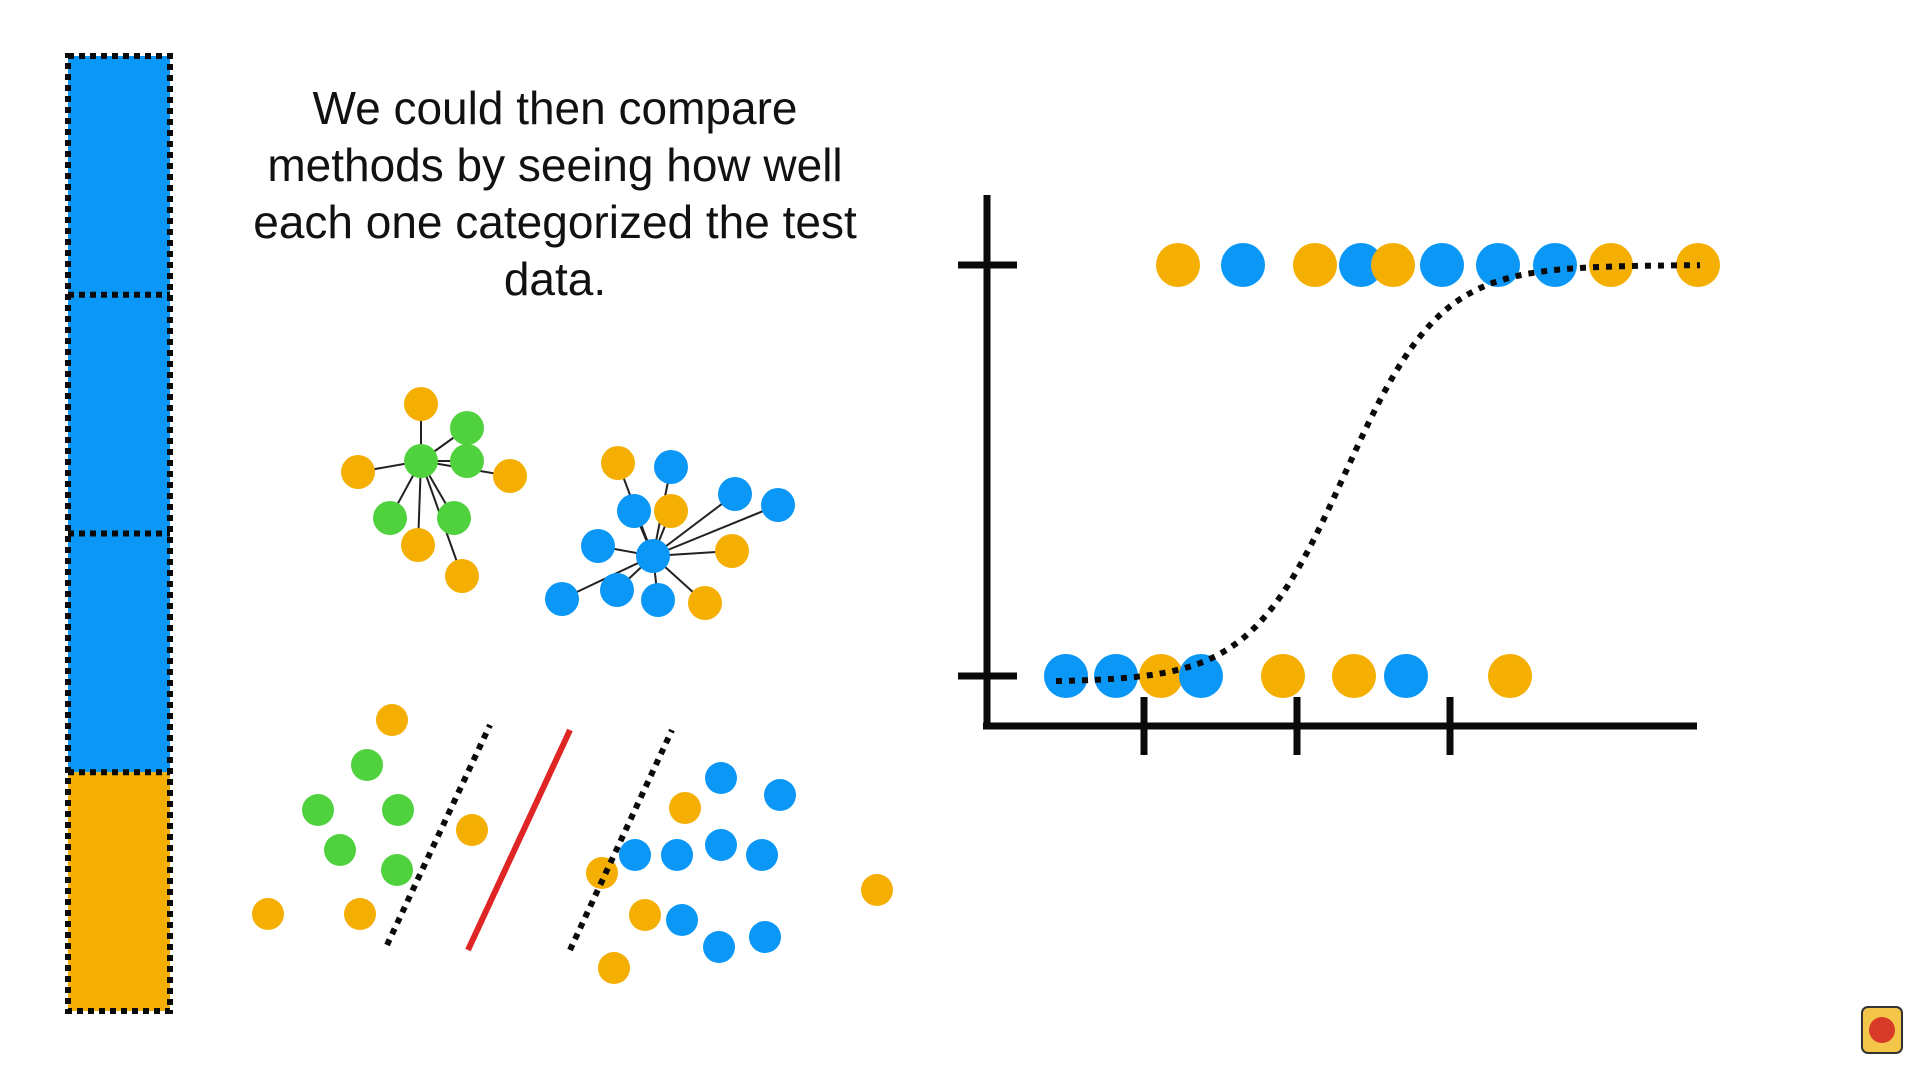  What do you see at coordinates (421, 461) in the screenshot?
I see `knn-center-green` at bounding box center [421, 461].